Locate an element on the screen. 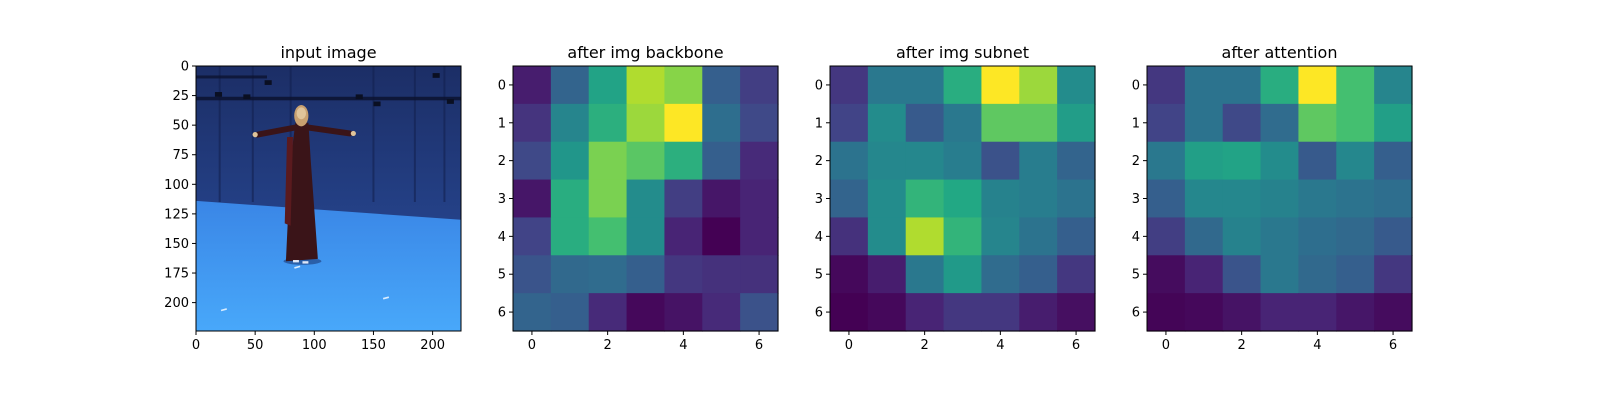 Image resolution: width=1600 pixels, height=400 pixels. panel-3-xtick-label: 0 is located at coordinates (1166, 345).